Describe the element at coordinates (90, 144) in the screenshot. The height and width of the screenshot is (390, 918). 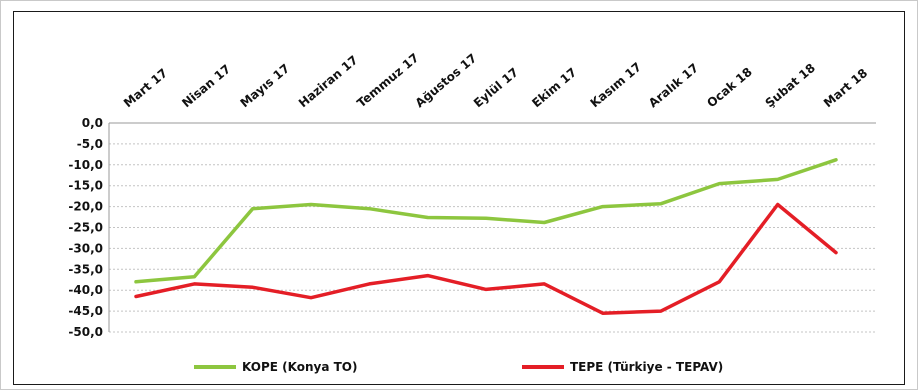
I see `y-tick-label: -5,0` at that location.